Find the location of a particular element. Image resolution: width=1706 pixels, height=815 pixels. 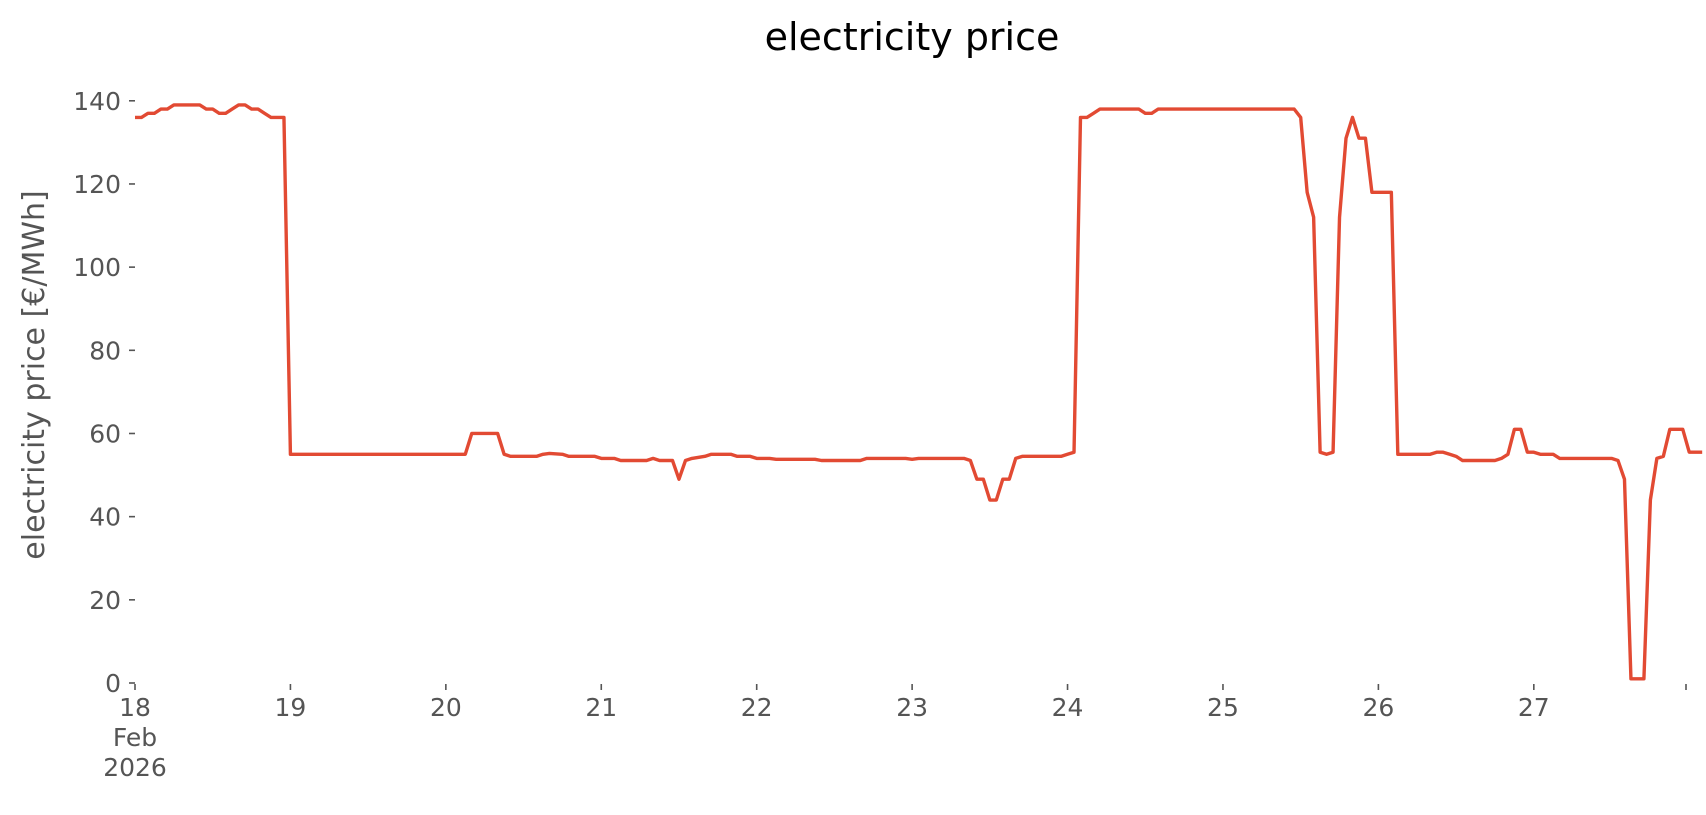

x-tick-label: 20 is located at coordinates (446, 707).